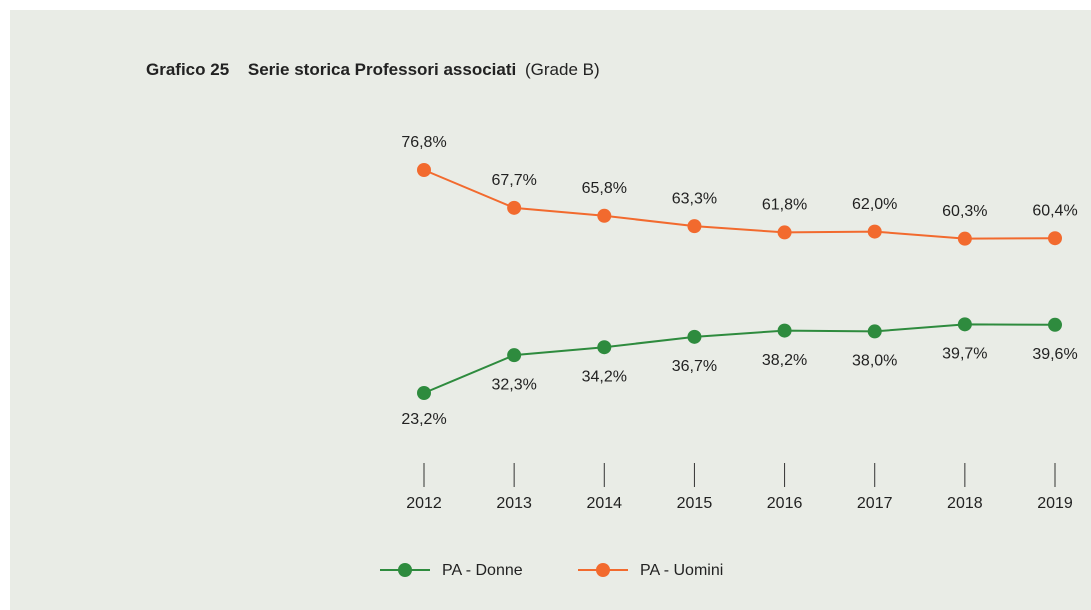 This screenshot has height=610, width=1091. Describe the element at coordinates (785, 503) in the screenshot. I see `x-tick-label: 2016` at that location.